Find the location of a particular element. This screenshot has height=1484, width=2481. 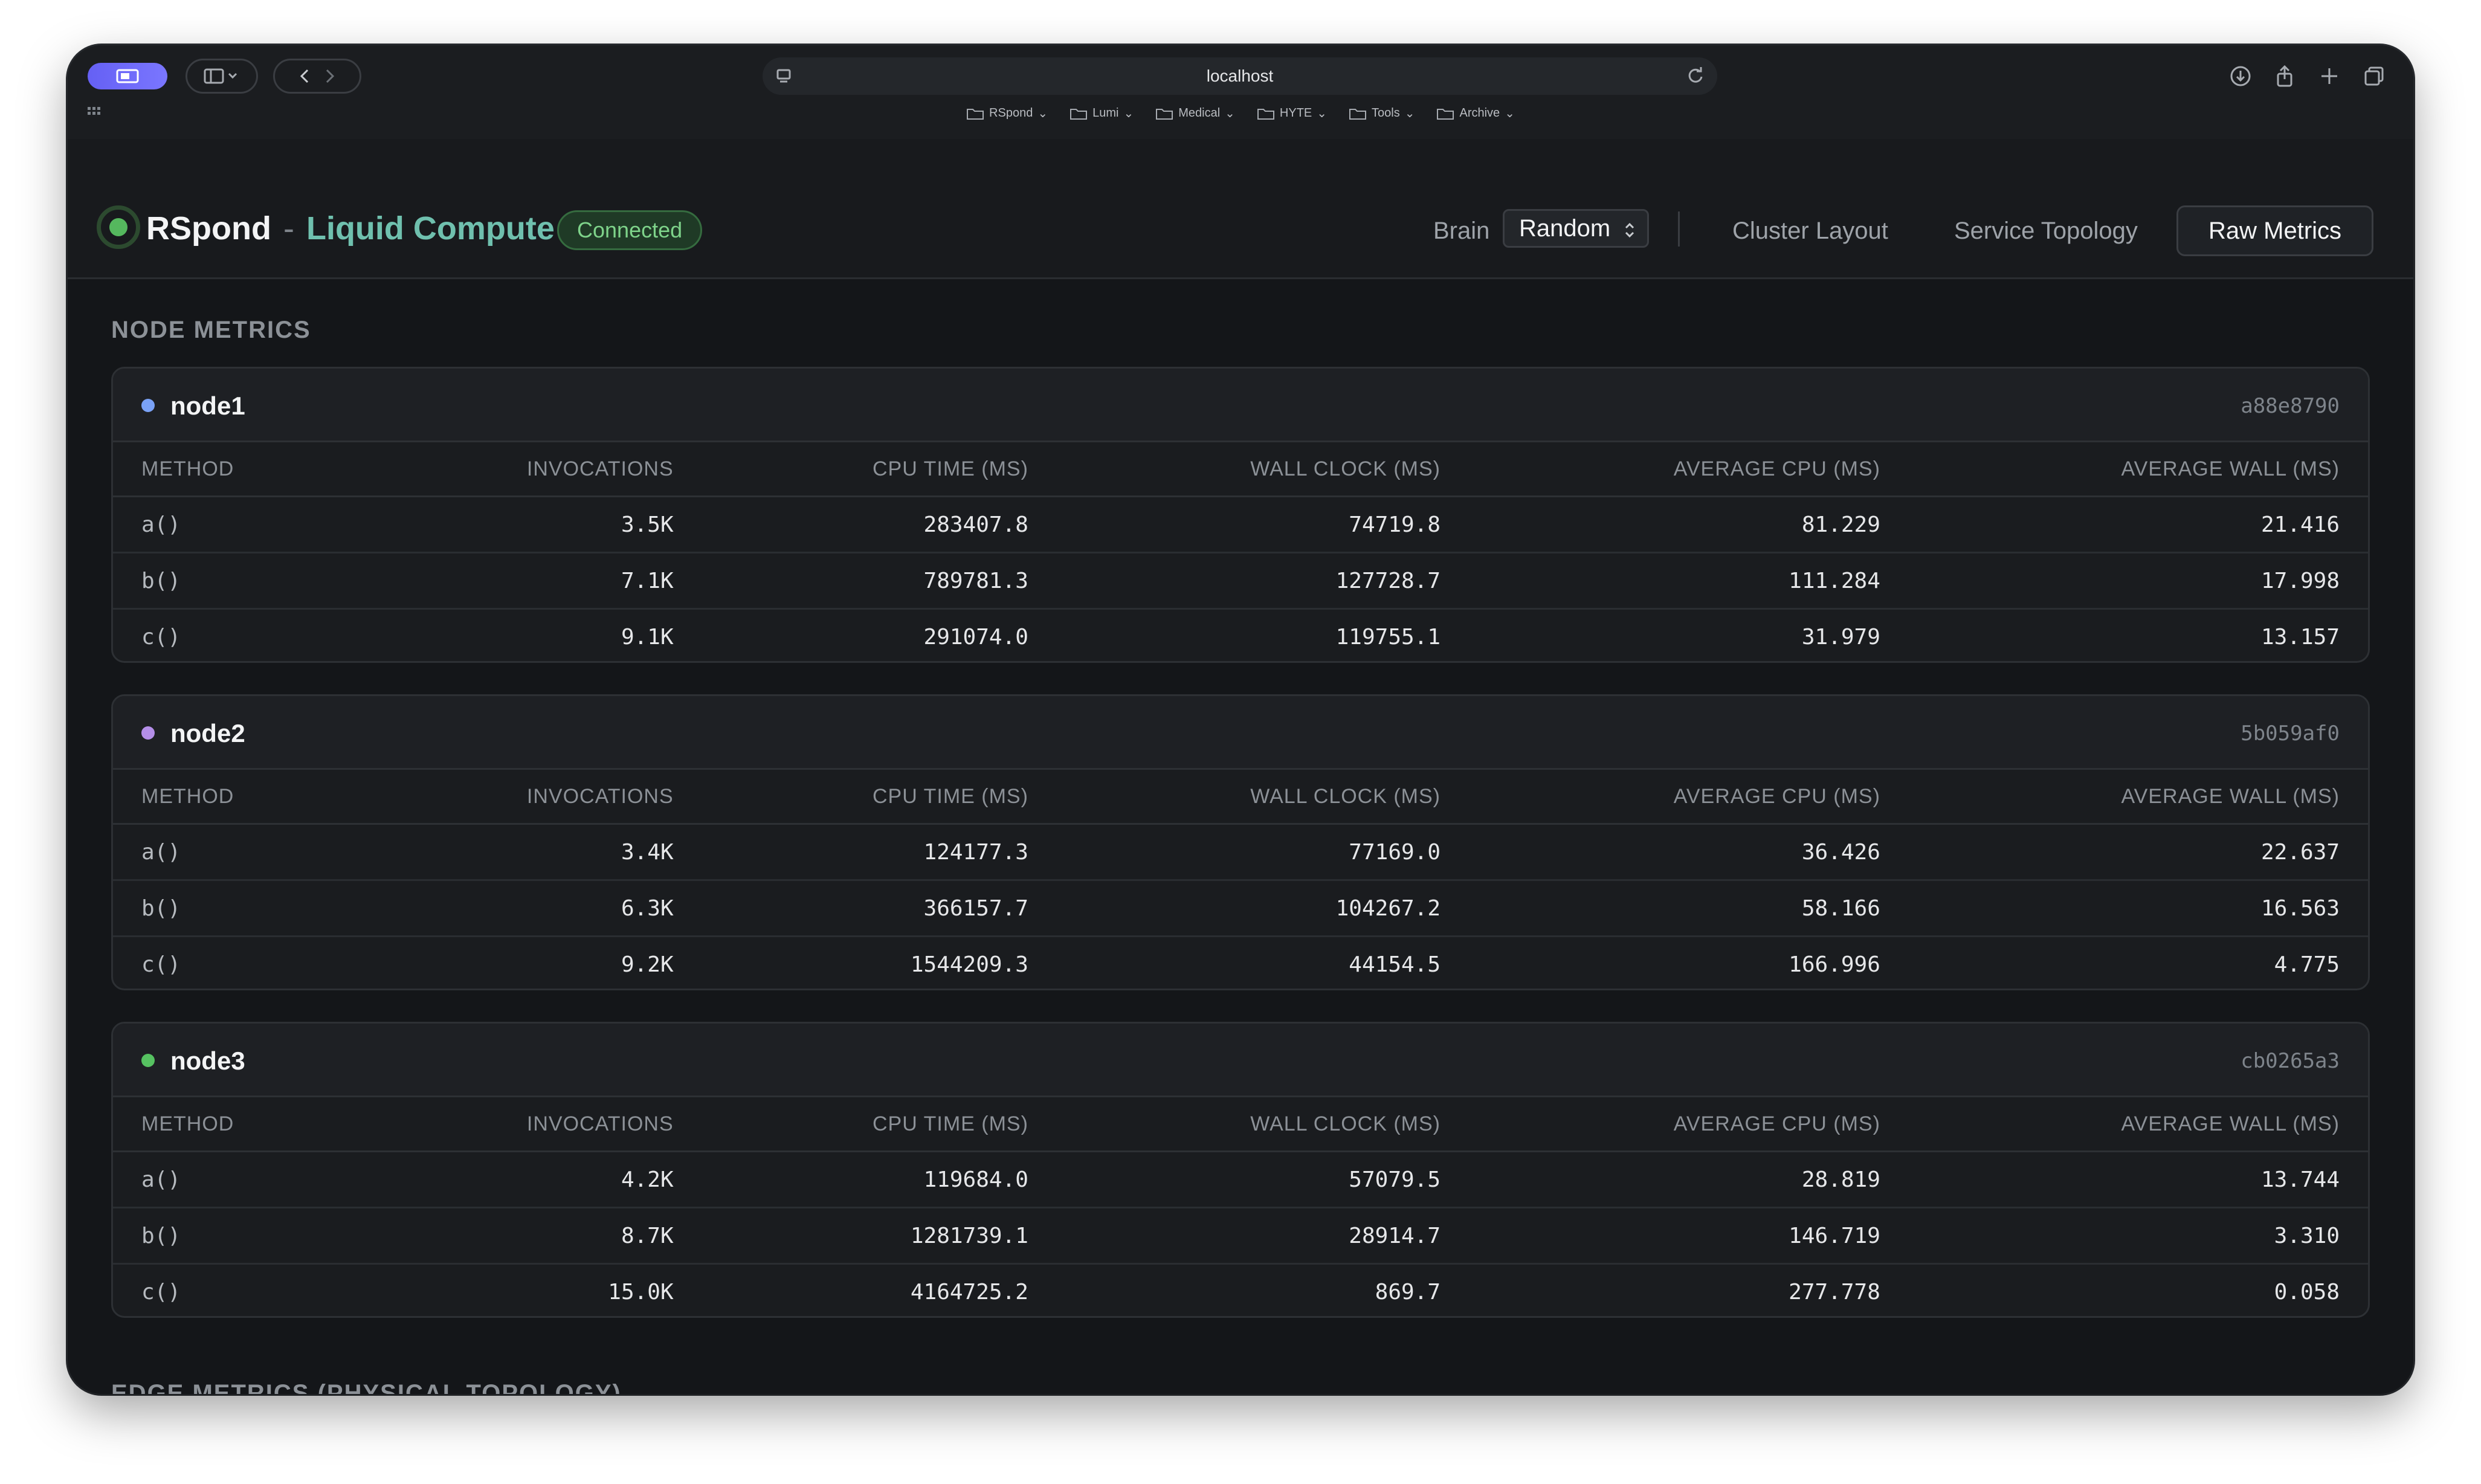

cell-average-wall: 13.157 is located at coordinates (2300, 637).